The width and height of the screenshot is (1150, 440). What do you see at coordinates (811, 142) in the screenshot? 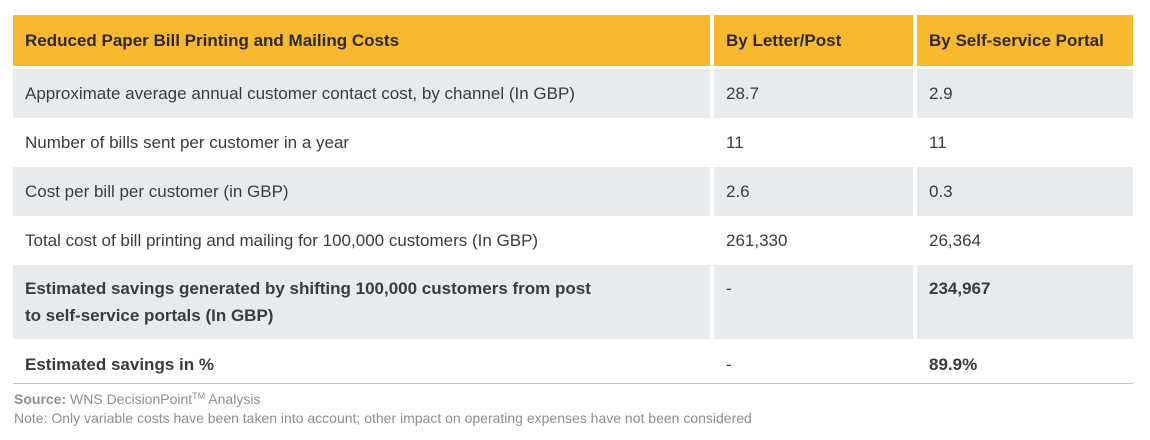
I see `post-value: 11` at bounding box center [811, 142].